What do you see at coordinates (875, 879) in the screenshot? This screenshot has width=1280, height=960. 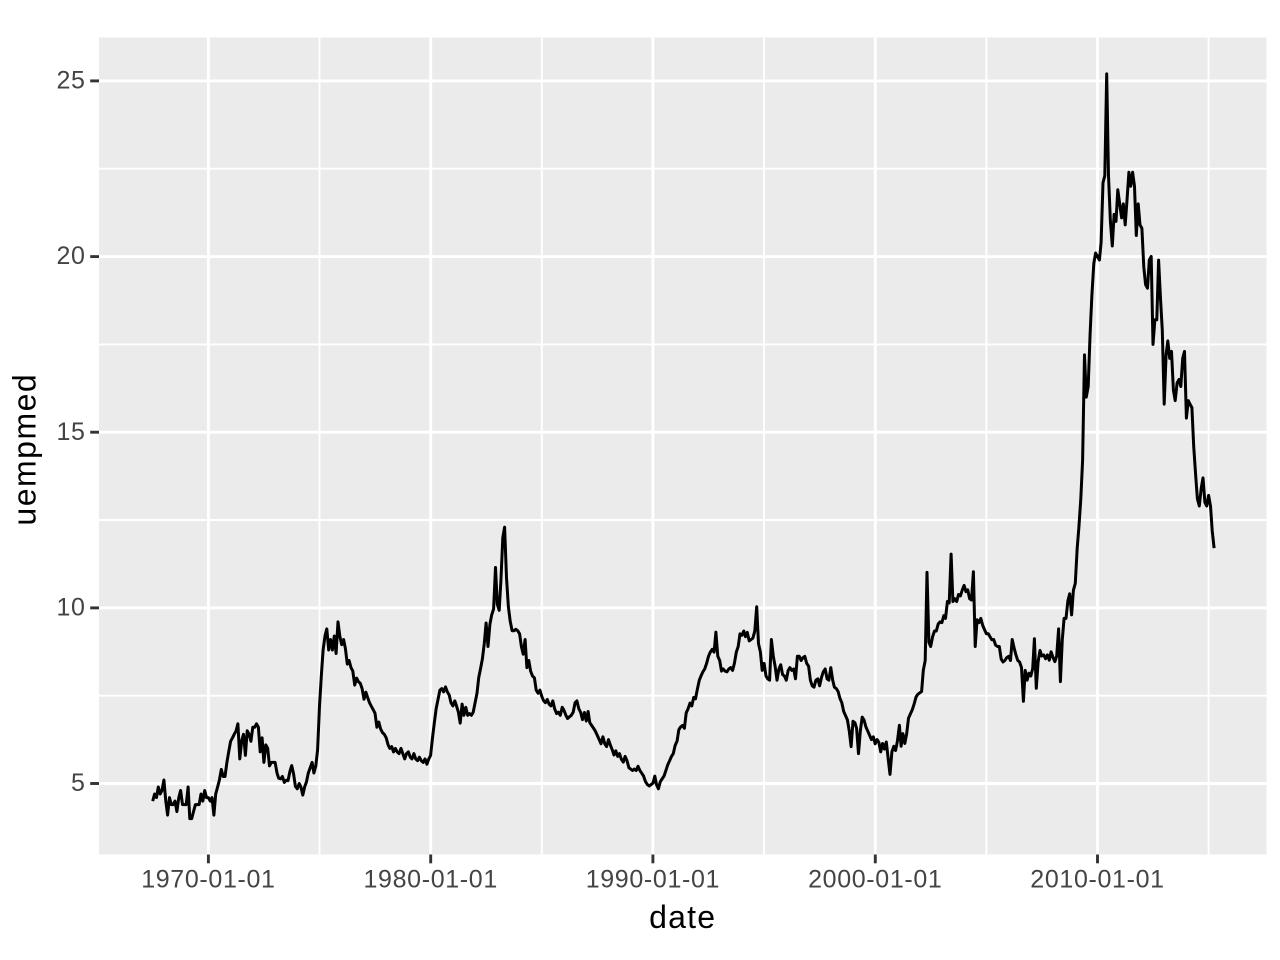 I see `svg-text: 2000-01-01` at bounding box center [875, 879].